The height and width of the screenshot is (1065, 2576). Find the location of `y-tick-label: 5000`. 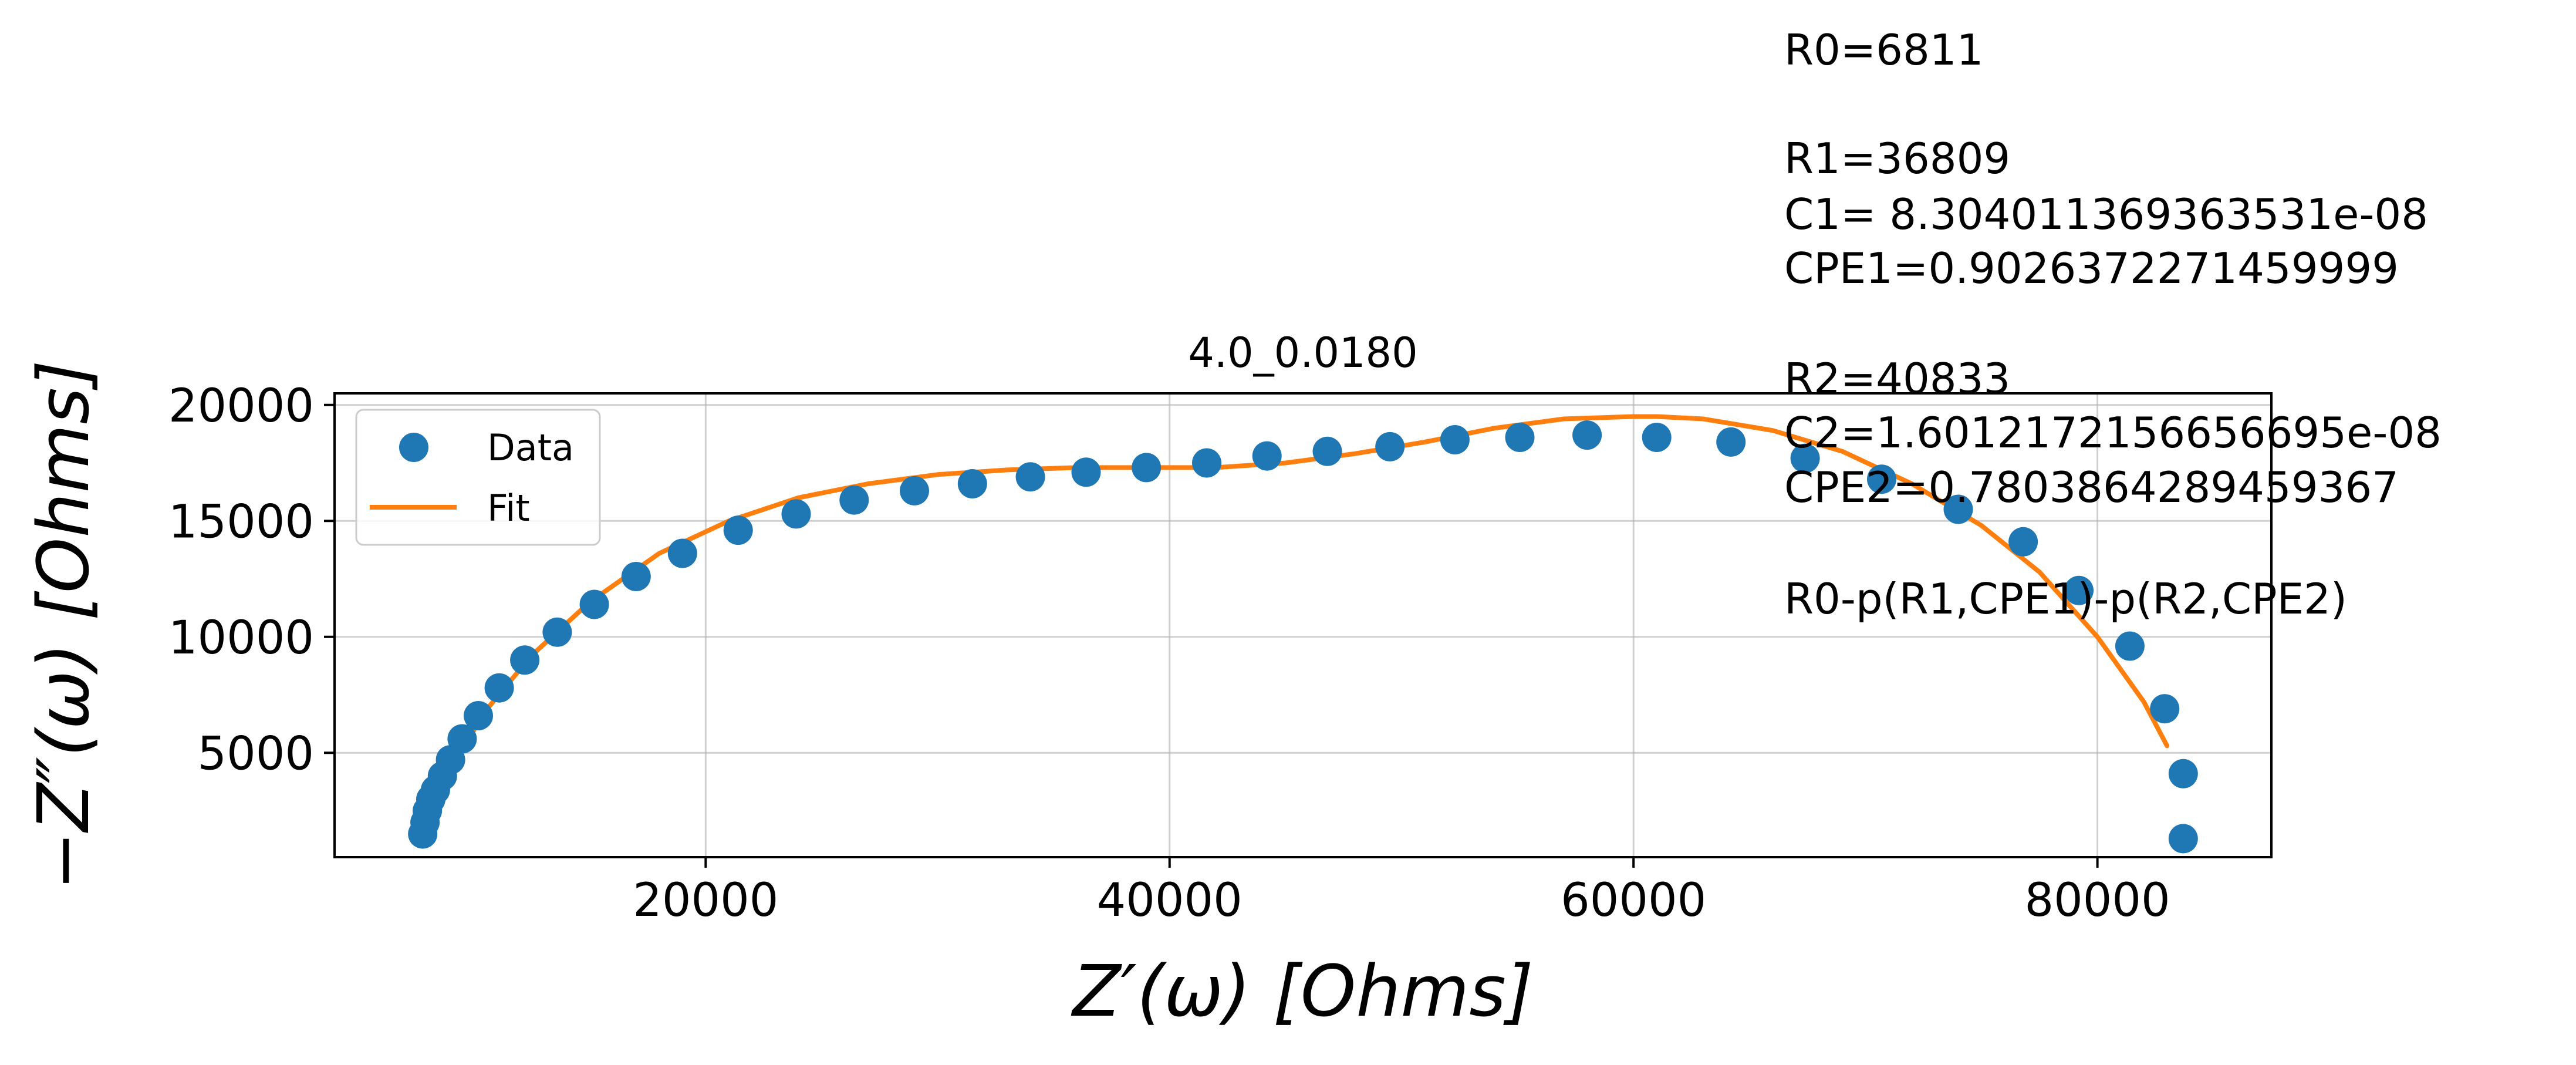

y-tick-label: 5000 is located at coordinates (255, 753).